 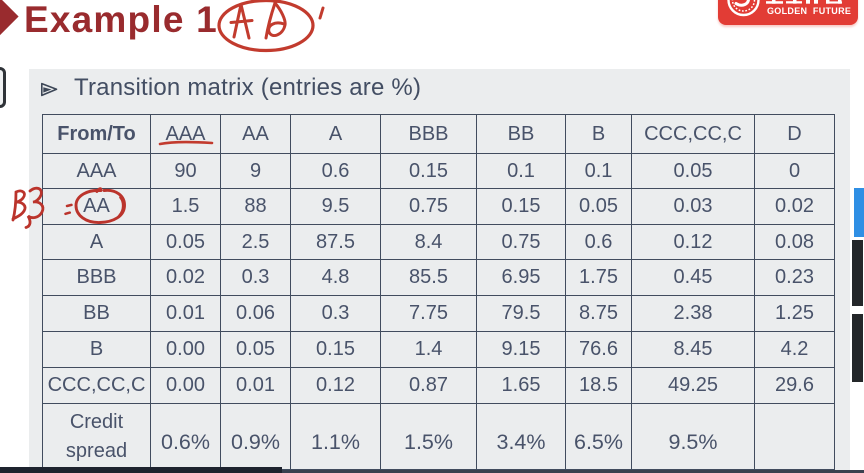 What do you see at coordinates (809, 11) in the screenshot?
I see `svg-text: GOLDEN FUTURE` at bounding box center [809, 11].